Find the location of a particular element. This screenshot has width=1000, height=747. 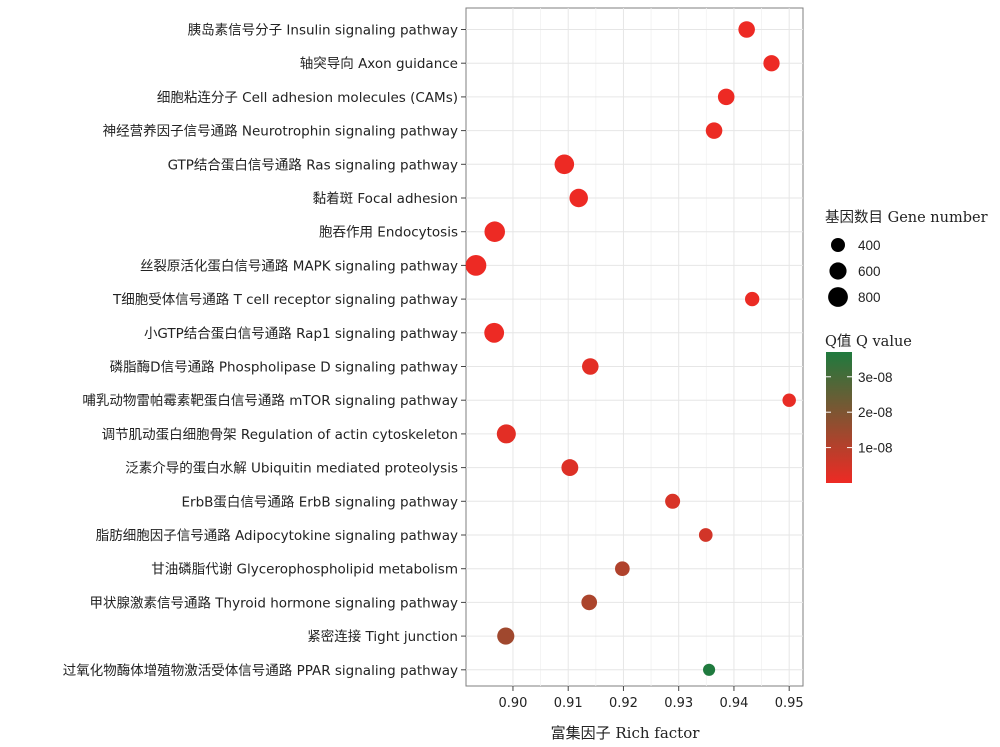

y-tick-label: 黏着斑 Focal adhesion is located at coordinates (385, 198).